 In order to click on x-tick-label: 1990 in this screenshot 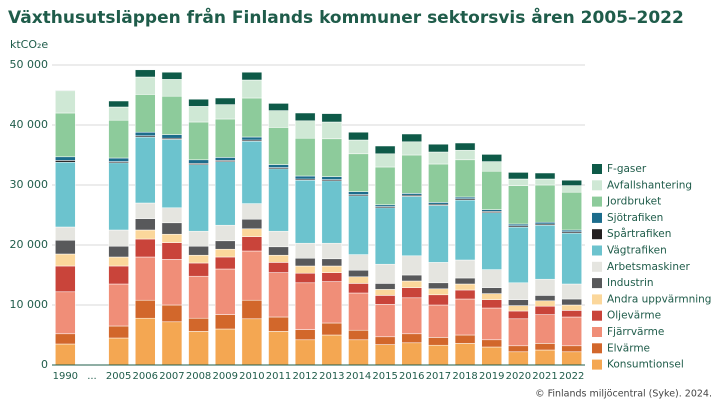, I will do `click(65, 376)`.